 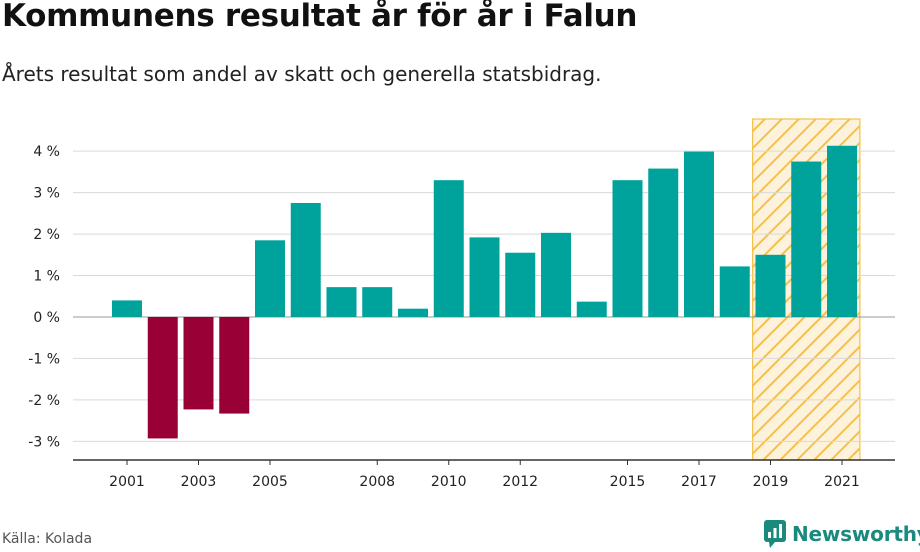 I want to click on y-tick-label: -1 %, so click(x=44, y=359).